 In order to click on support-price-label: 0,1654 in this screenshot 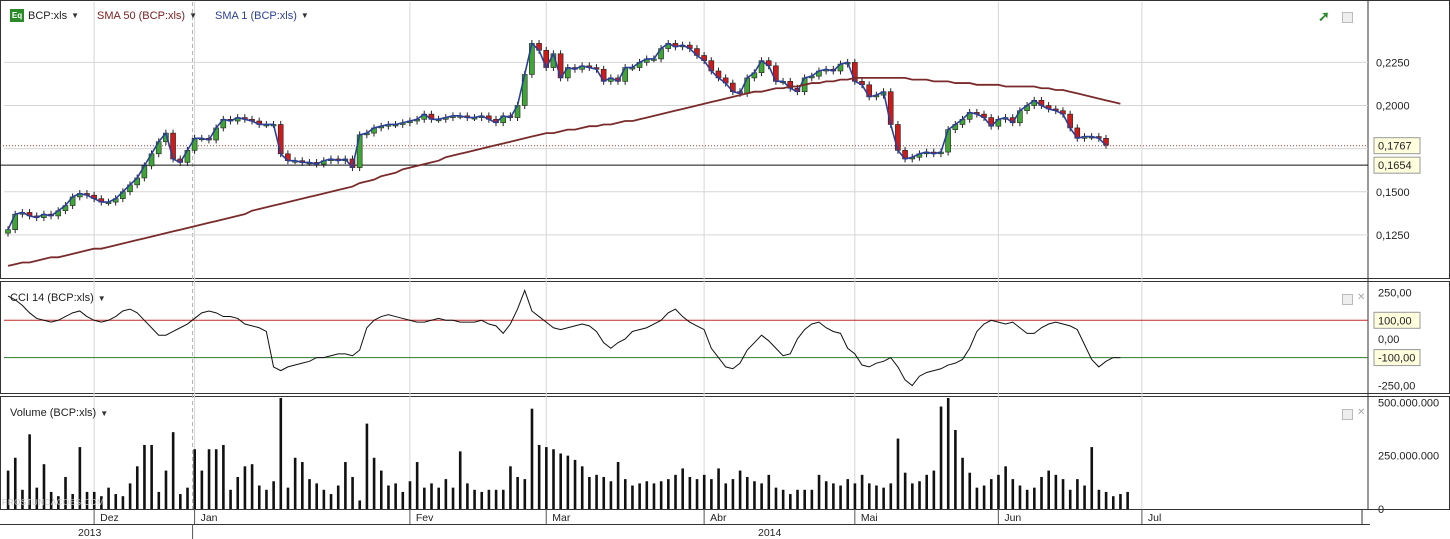, I will do `click(1395, 166)`.